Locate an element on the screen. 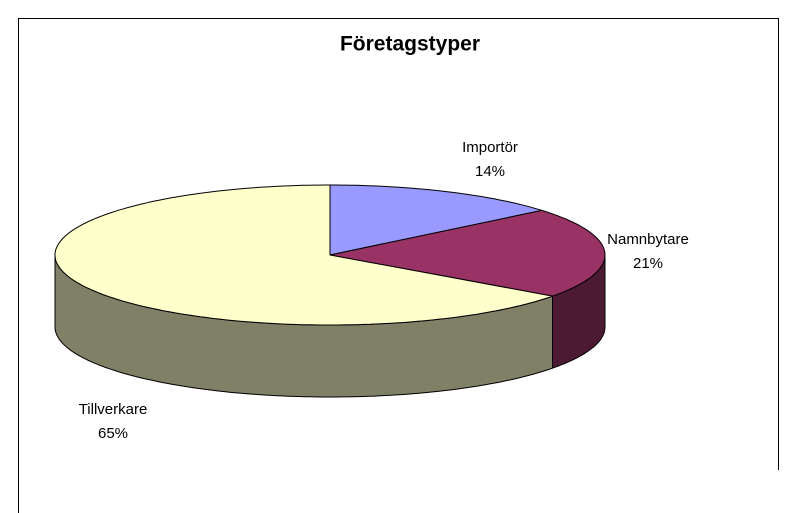 This screenshot has height=513, width=795. category-label: Namnbytare is located at coordinates (648, 239).